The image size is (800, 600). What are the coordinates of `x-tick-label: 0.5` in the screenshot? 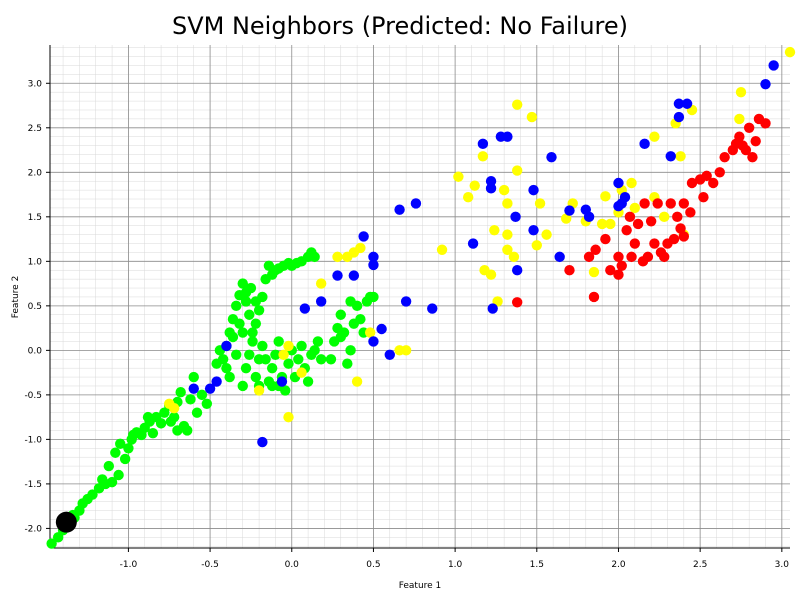 It's located at (373, 565).